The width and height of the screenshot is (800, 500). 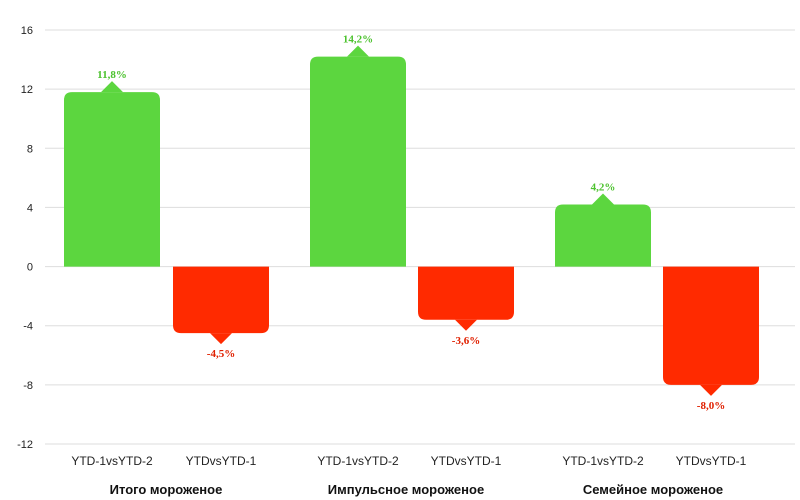 What do you see at coordinates (711, 406) in the screenshot?
I see `data-label: -8,0%` at bounding box center [711, 406].